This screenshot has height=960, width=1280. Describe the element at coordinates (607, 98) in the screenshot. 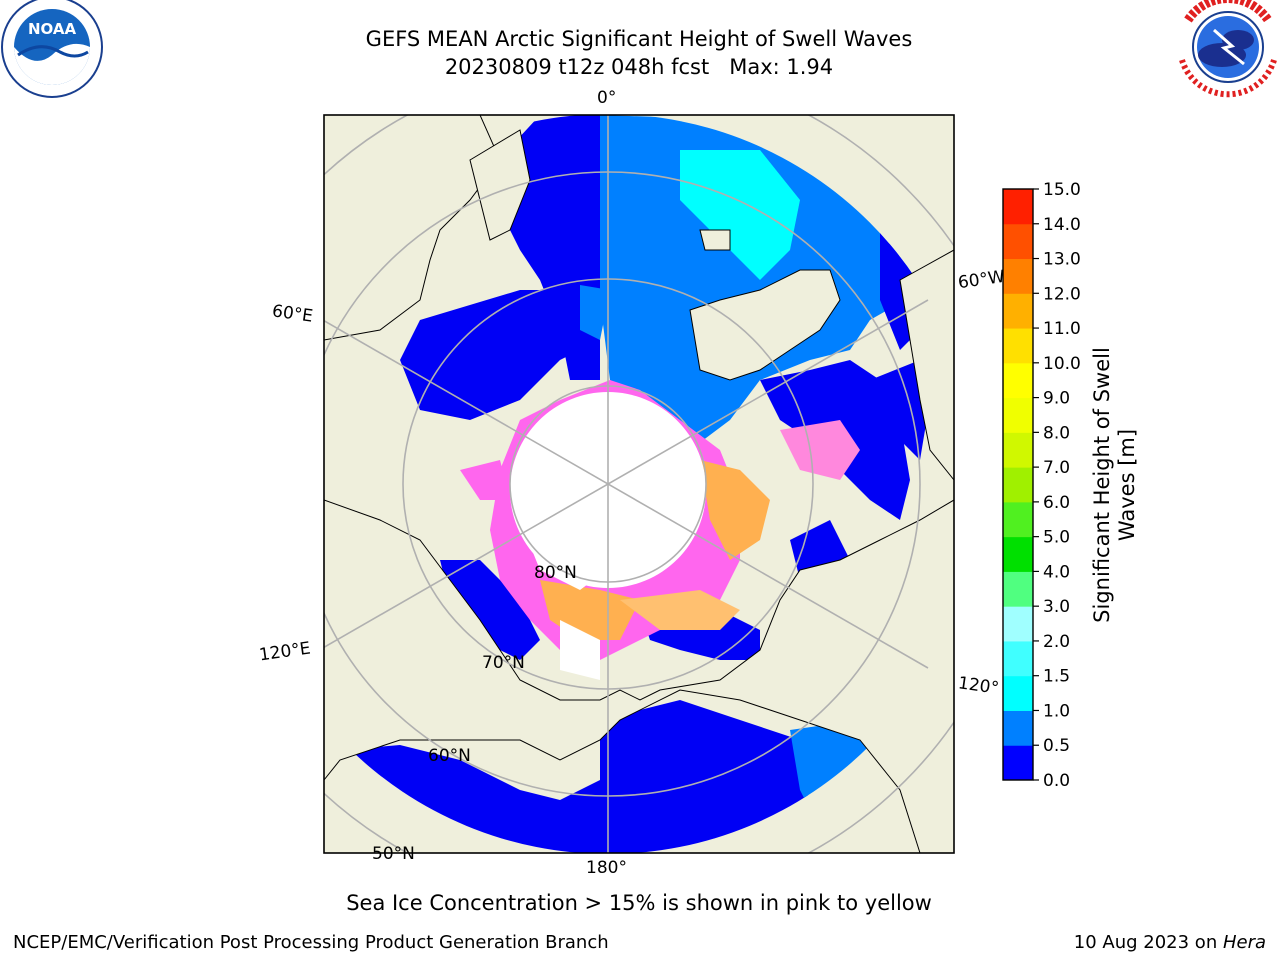

I see `lon-label-0: 0°` at that location.